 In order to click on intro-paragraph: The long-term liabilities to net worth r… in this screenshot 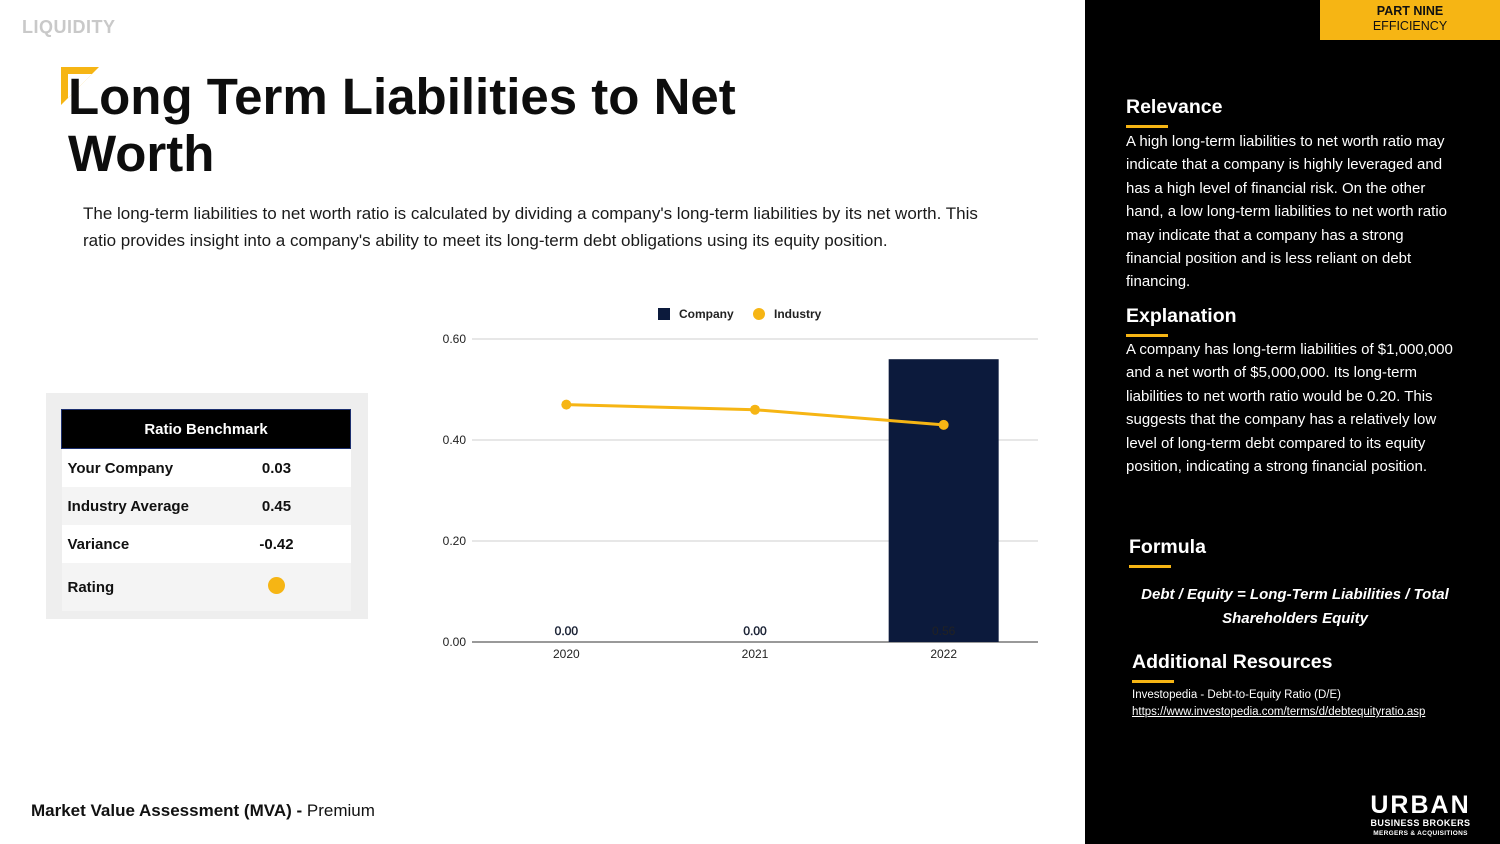, I will do `click(530, 227)`.